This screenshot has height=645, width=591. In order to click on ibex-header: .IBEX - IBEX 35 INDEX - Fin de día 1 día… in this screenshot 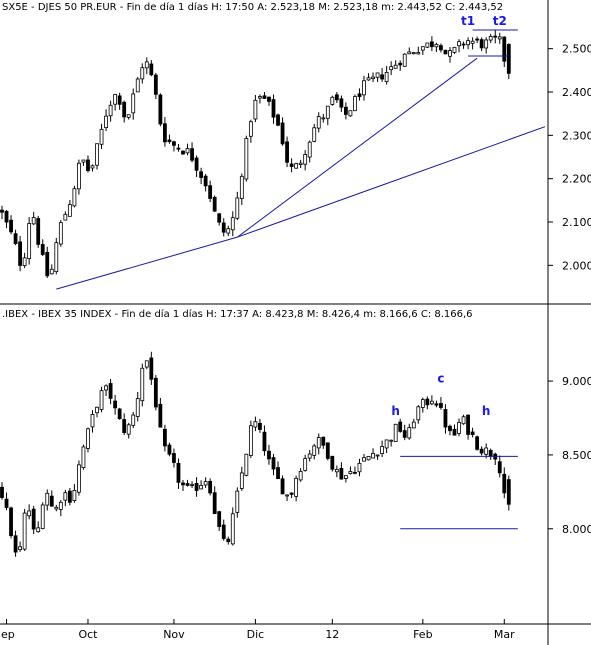, I will do `click(237, 314)`.